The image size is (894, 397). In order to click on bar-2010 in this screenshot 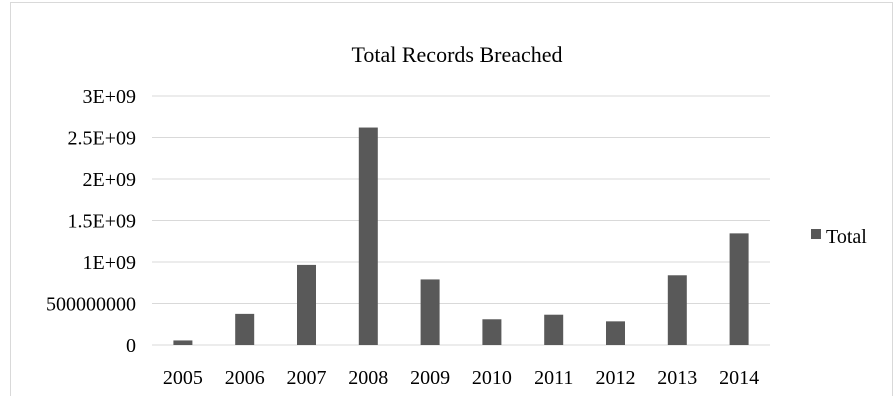, I will do `click(492, 332)`.